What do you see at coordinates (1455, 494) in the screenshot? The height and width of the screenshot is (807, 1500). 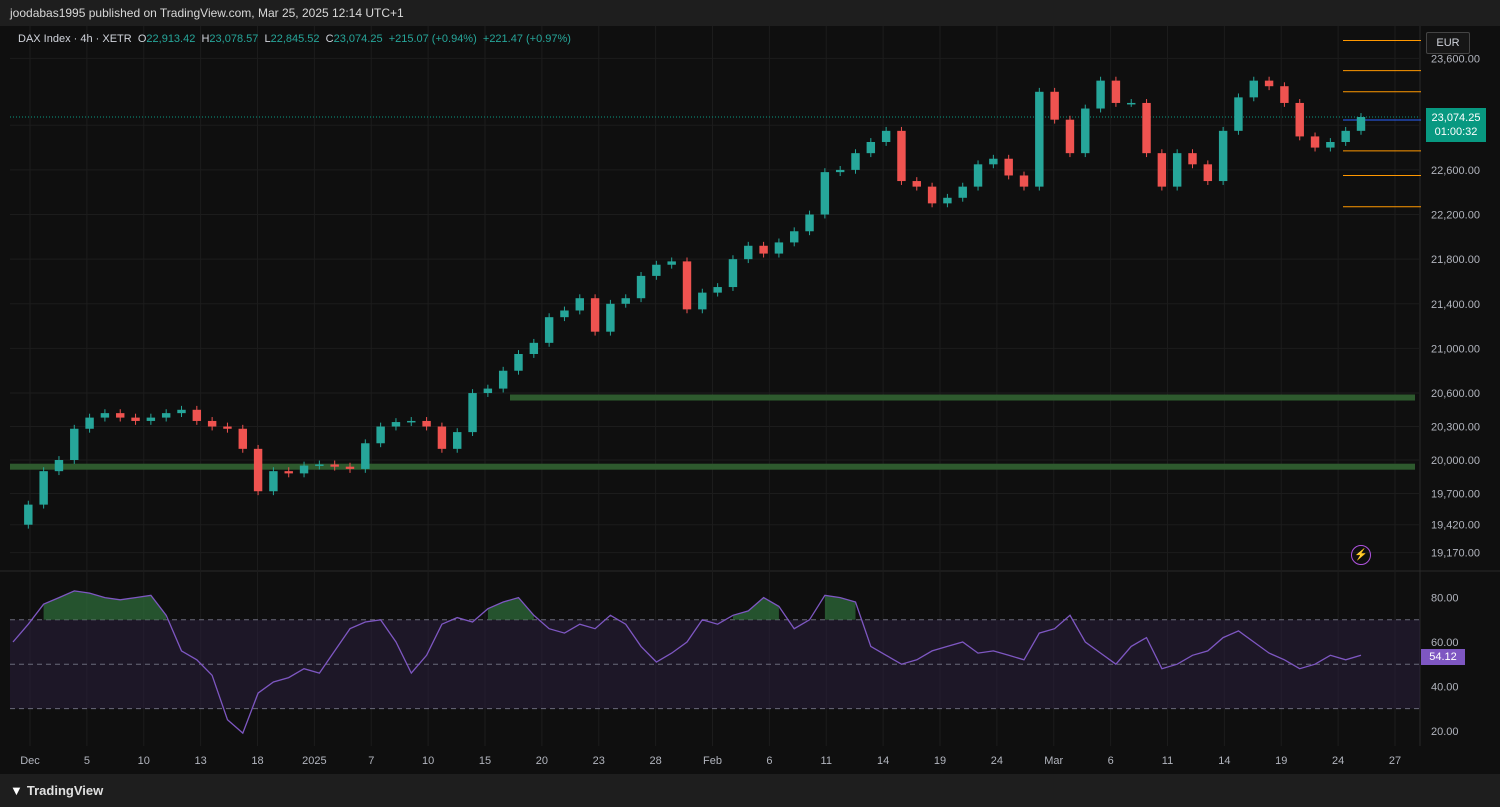 I see `y-tick-label: 19,700.00` at bounding box center [1455, 494].